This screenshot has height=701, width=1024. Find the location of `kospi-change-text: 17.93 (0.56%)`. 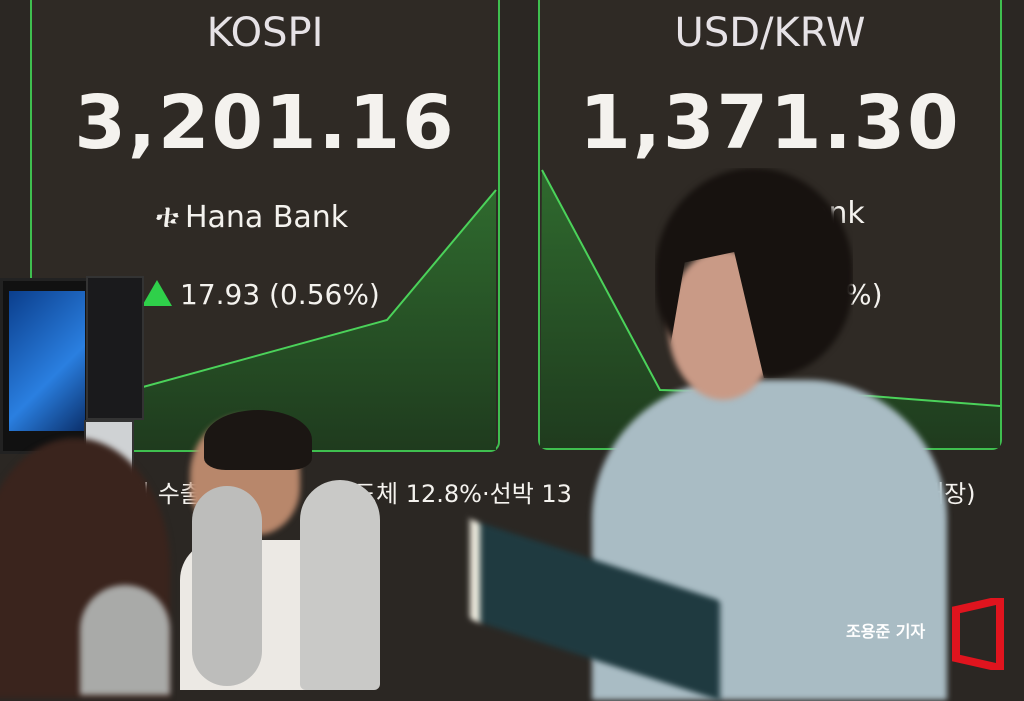

kospi-change-text: 17.93 (0.56%) is located at coordinates (280, 294).